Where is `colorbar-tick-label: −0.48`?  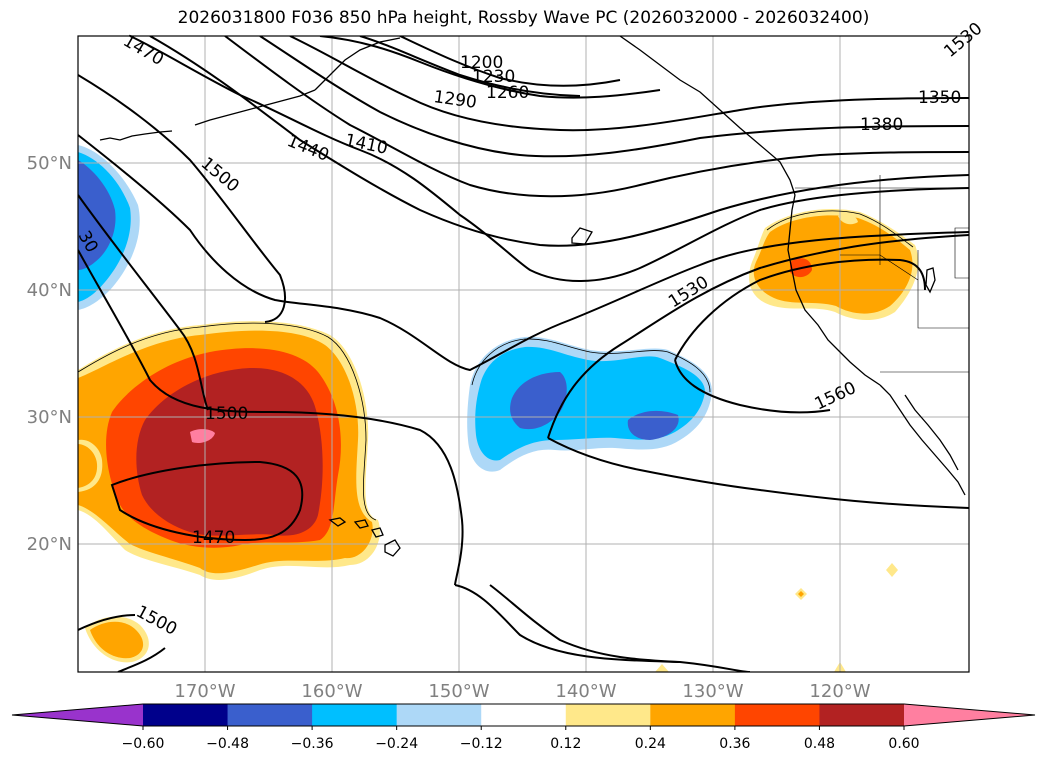 colorbar-tick-label: −0.48 is located at coordinates (227, 744).